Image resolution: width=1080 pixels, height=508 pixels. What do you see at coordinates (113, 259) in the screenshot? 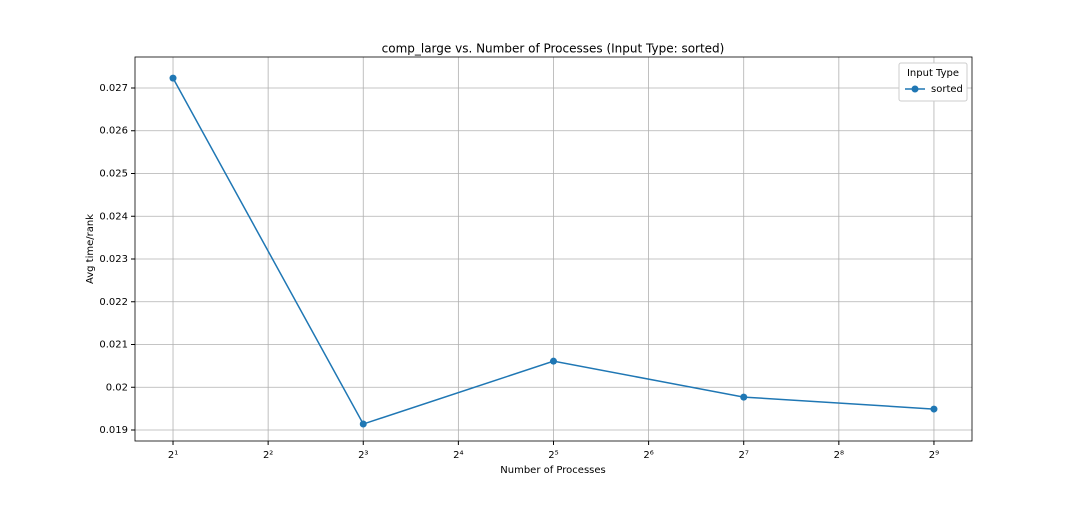
I see `y-tick-label: 0.023` at bounding box center [113, 259].